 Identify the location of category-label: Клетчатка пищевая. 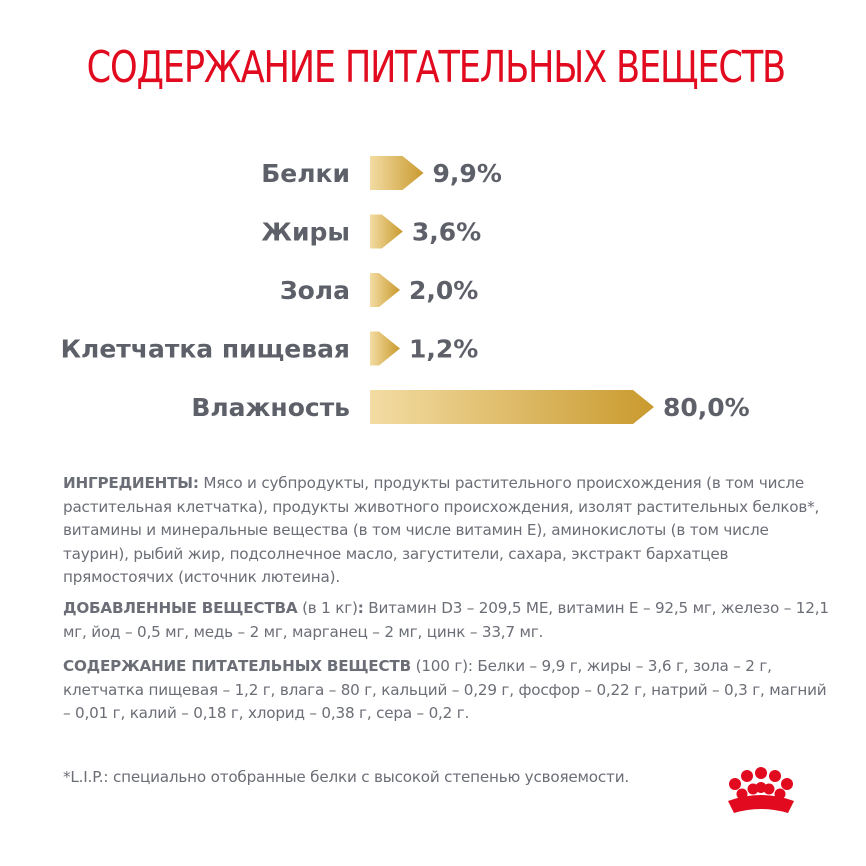
(205, 349).